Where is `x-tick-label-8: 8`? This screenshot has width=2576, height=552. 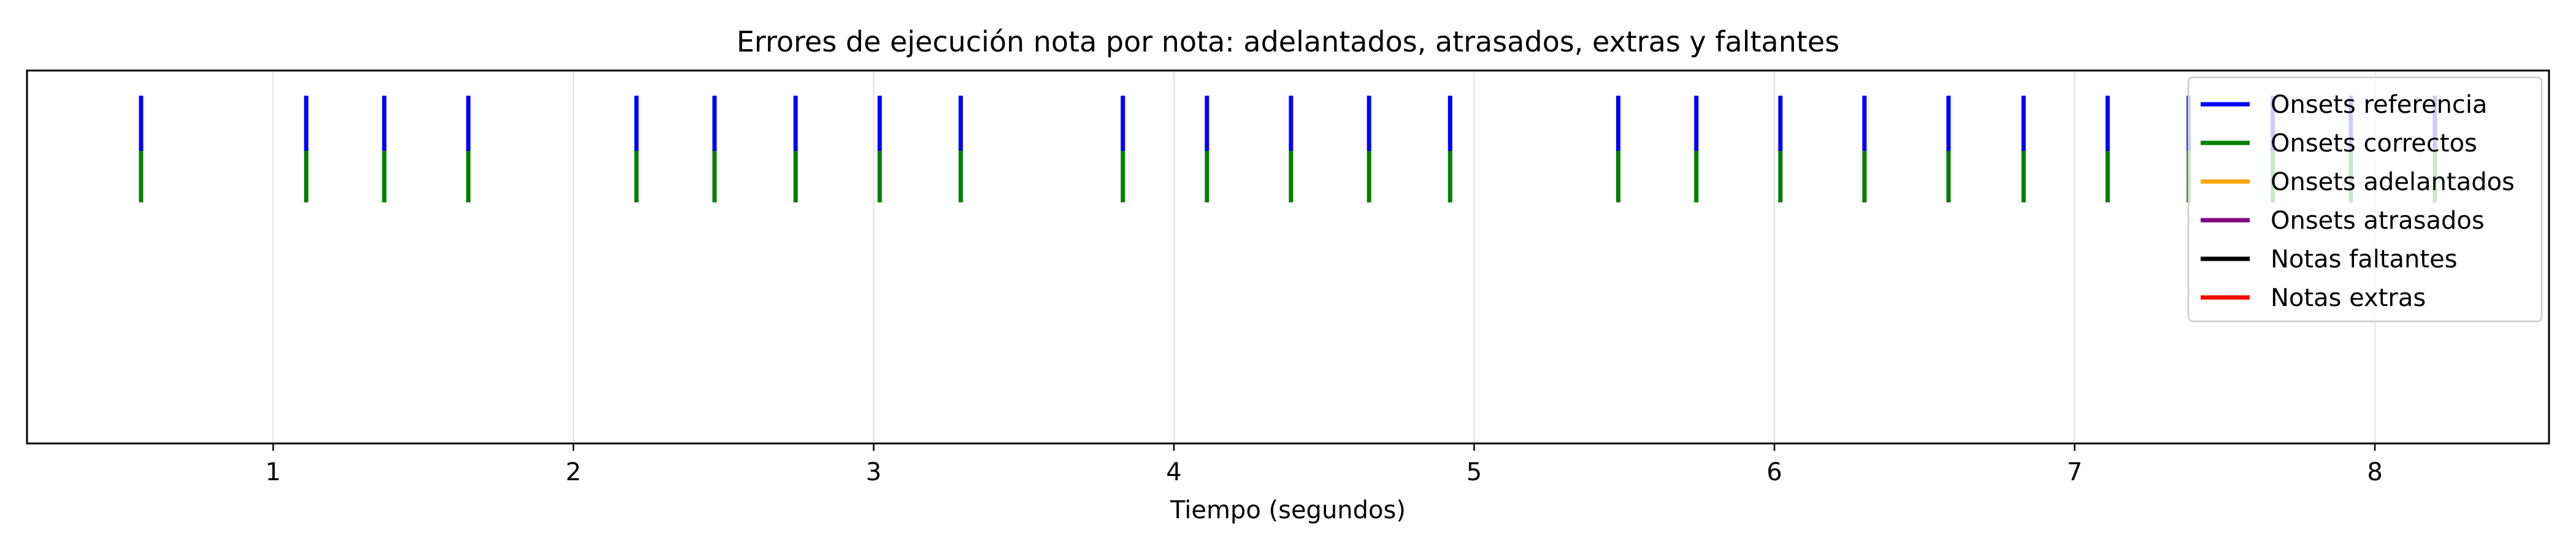 x-tick-label-8: 8 is located at coordinates (2374, 472).